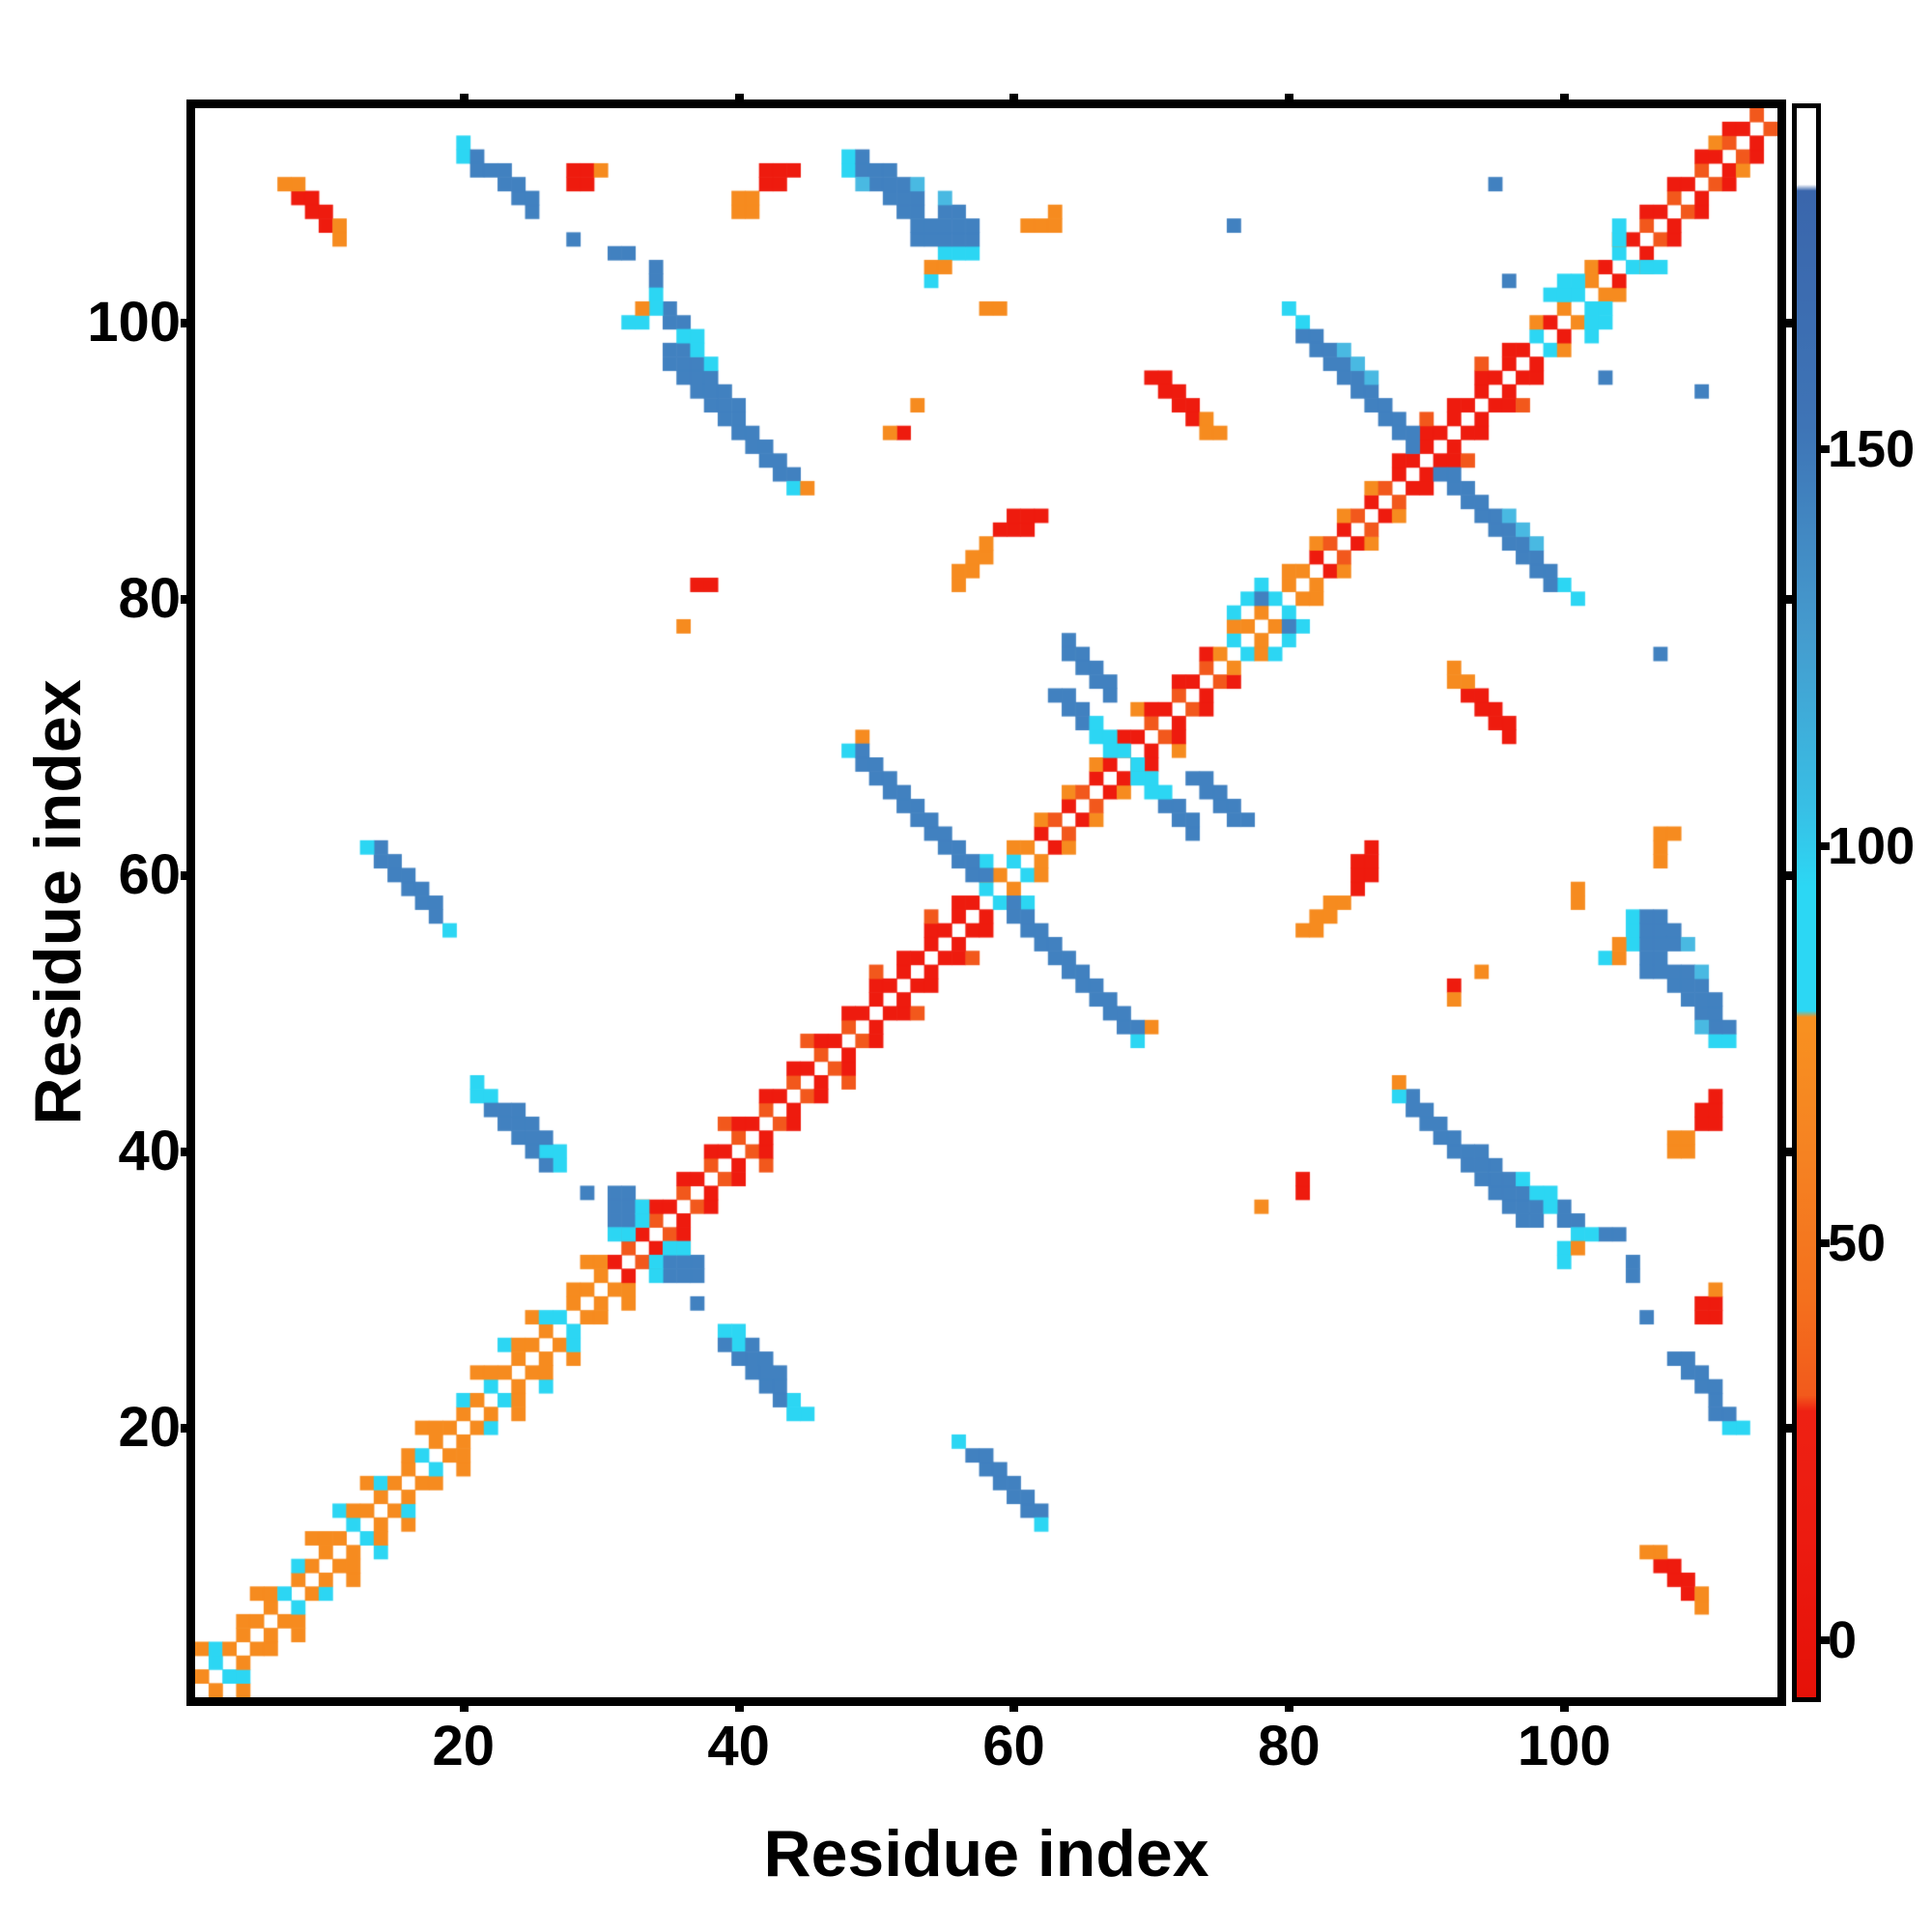  Describe the element at coordinates (149, 598) in the screenshot. I see `y-tick-label: 80` at that location.